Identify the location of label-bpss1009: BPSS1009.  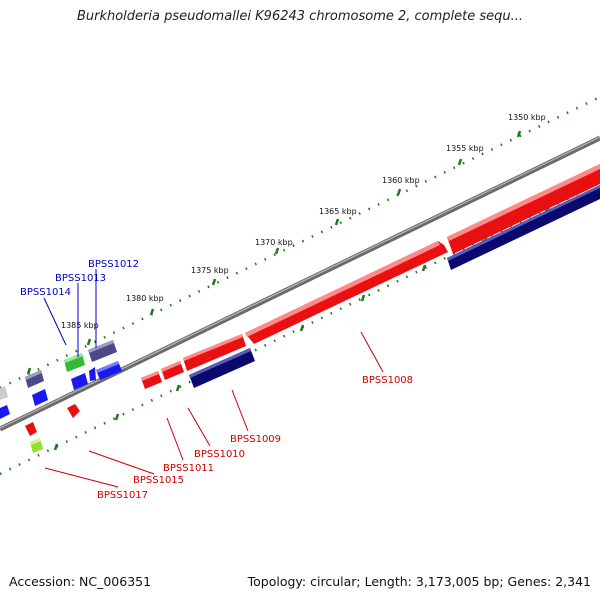
(255, 439).